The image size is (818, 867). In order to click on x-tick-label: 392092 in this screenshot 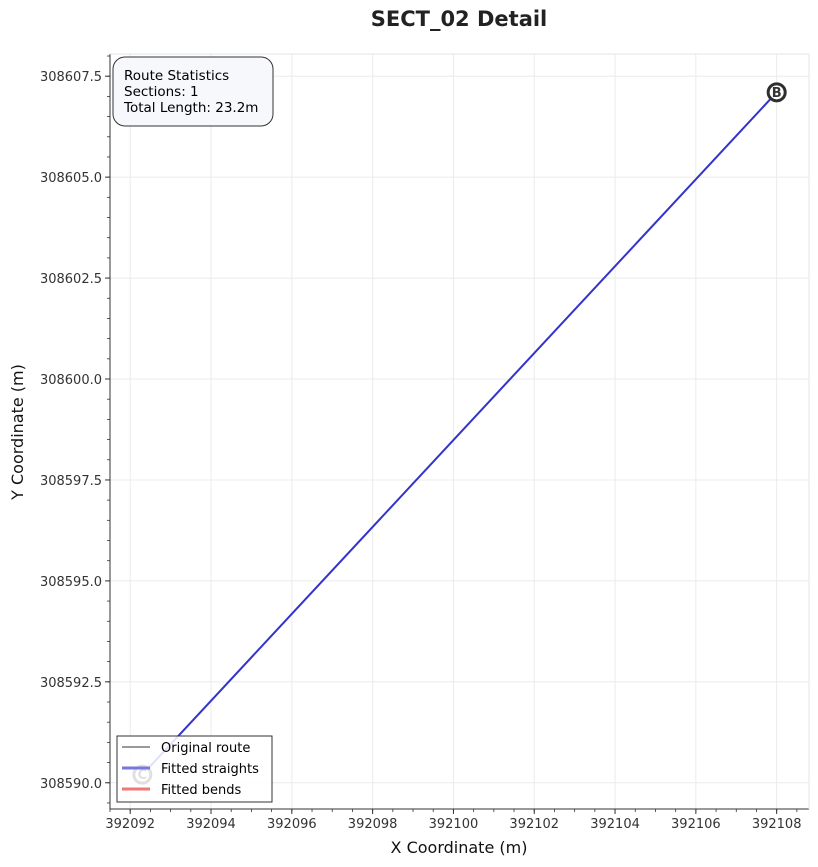, I will do `click(130, 824)`.